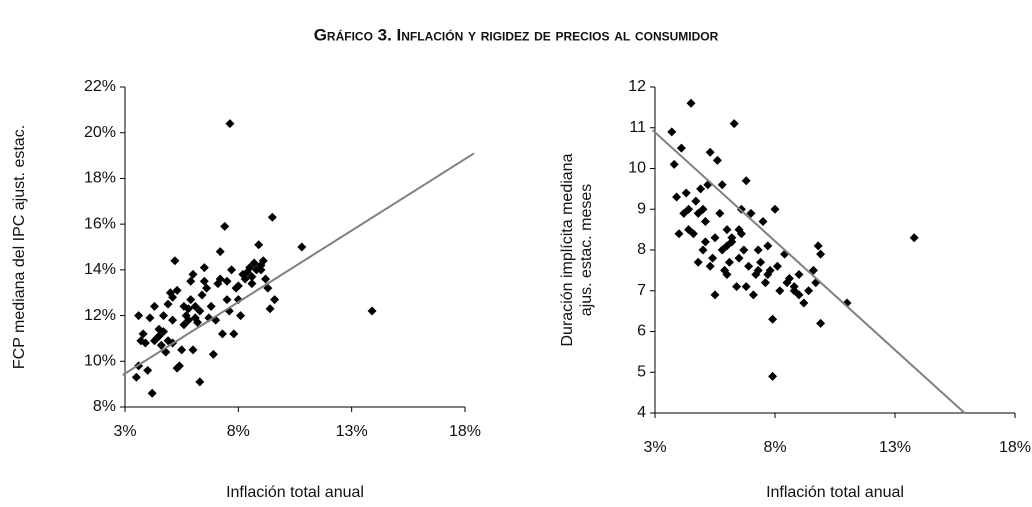 This screenshot has width=1032, height=507. What do you see at coordinates (641, 331) in the screenshot?
I see `y-tick-label: 6` at bounding box center [641, 331].